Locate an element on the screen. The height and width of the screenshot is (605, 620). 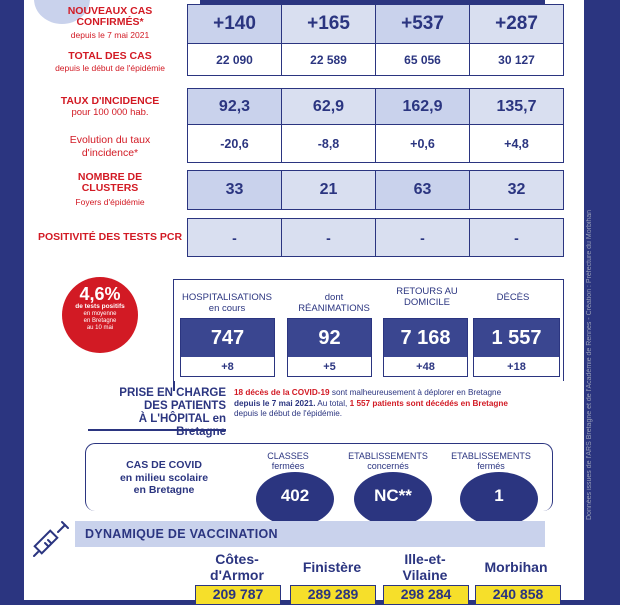
positivity-line1: de tests positifs is located at coordinates (100, 306).